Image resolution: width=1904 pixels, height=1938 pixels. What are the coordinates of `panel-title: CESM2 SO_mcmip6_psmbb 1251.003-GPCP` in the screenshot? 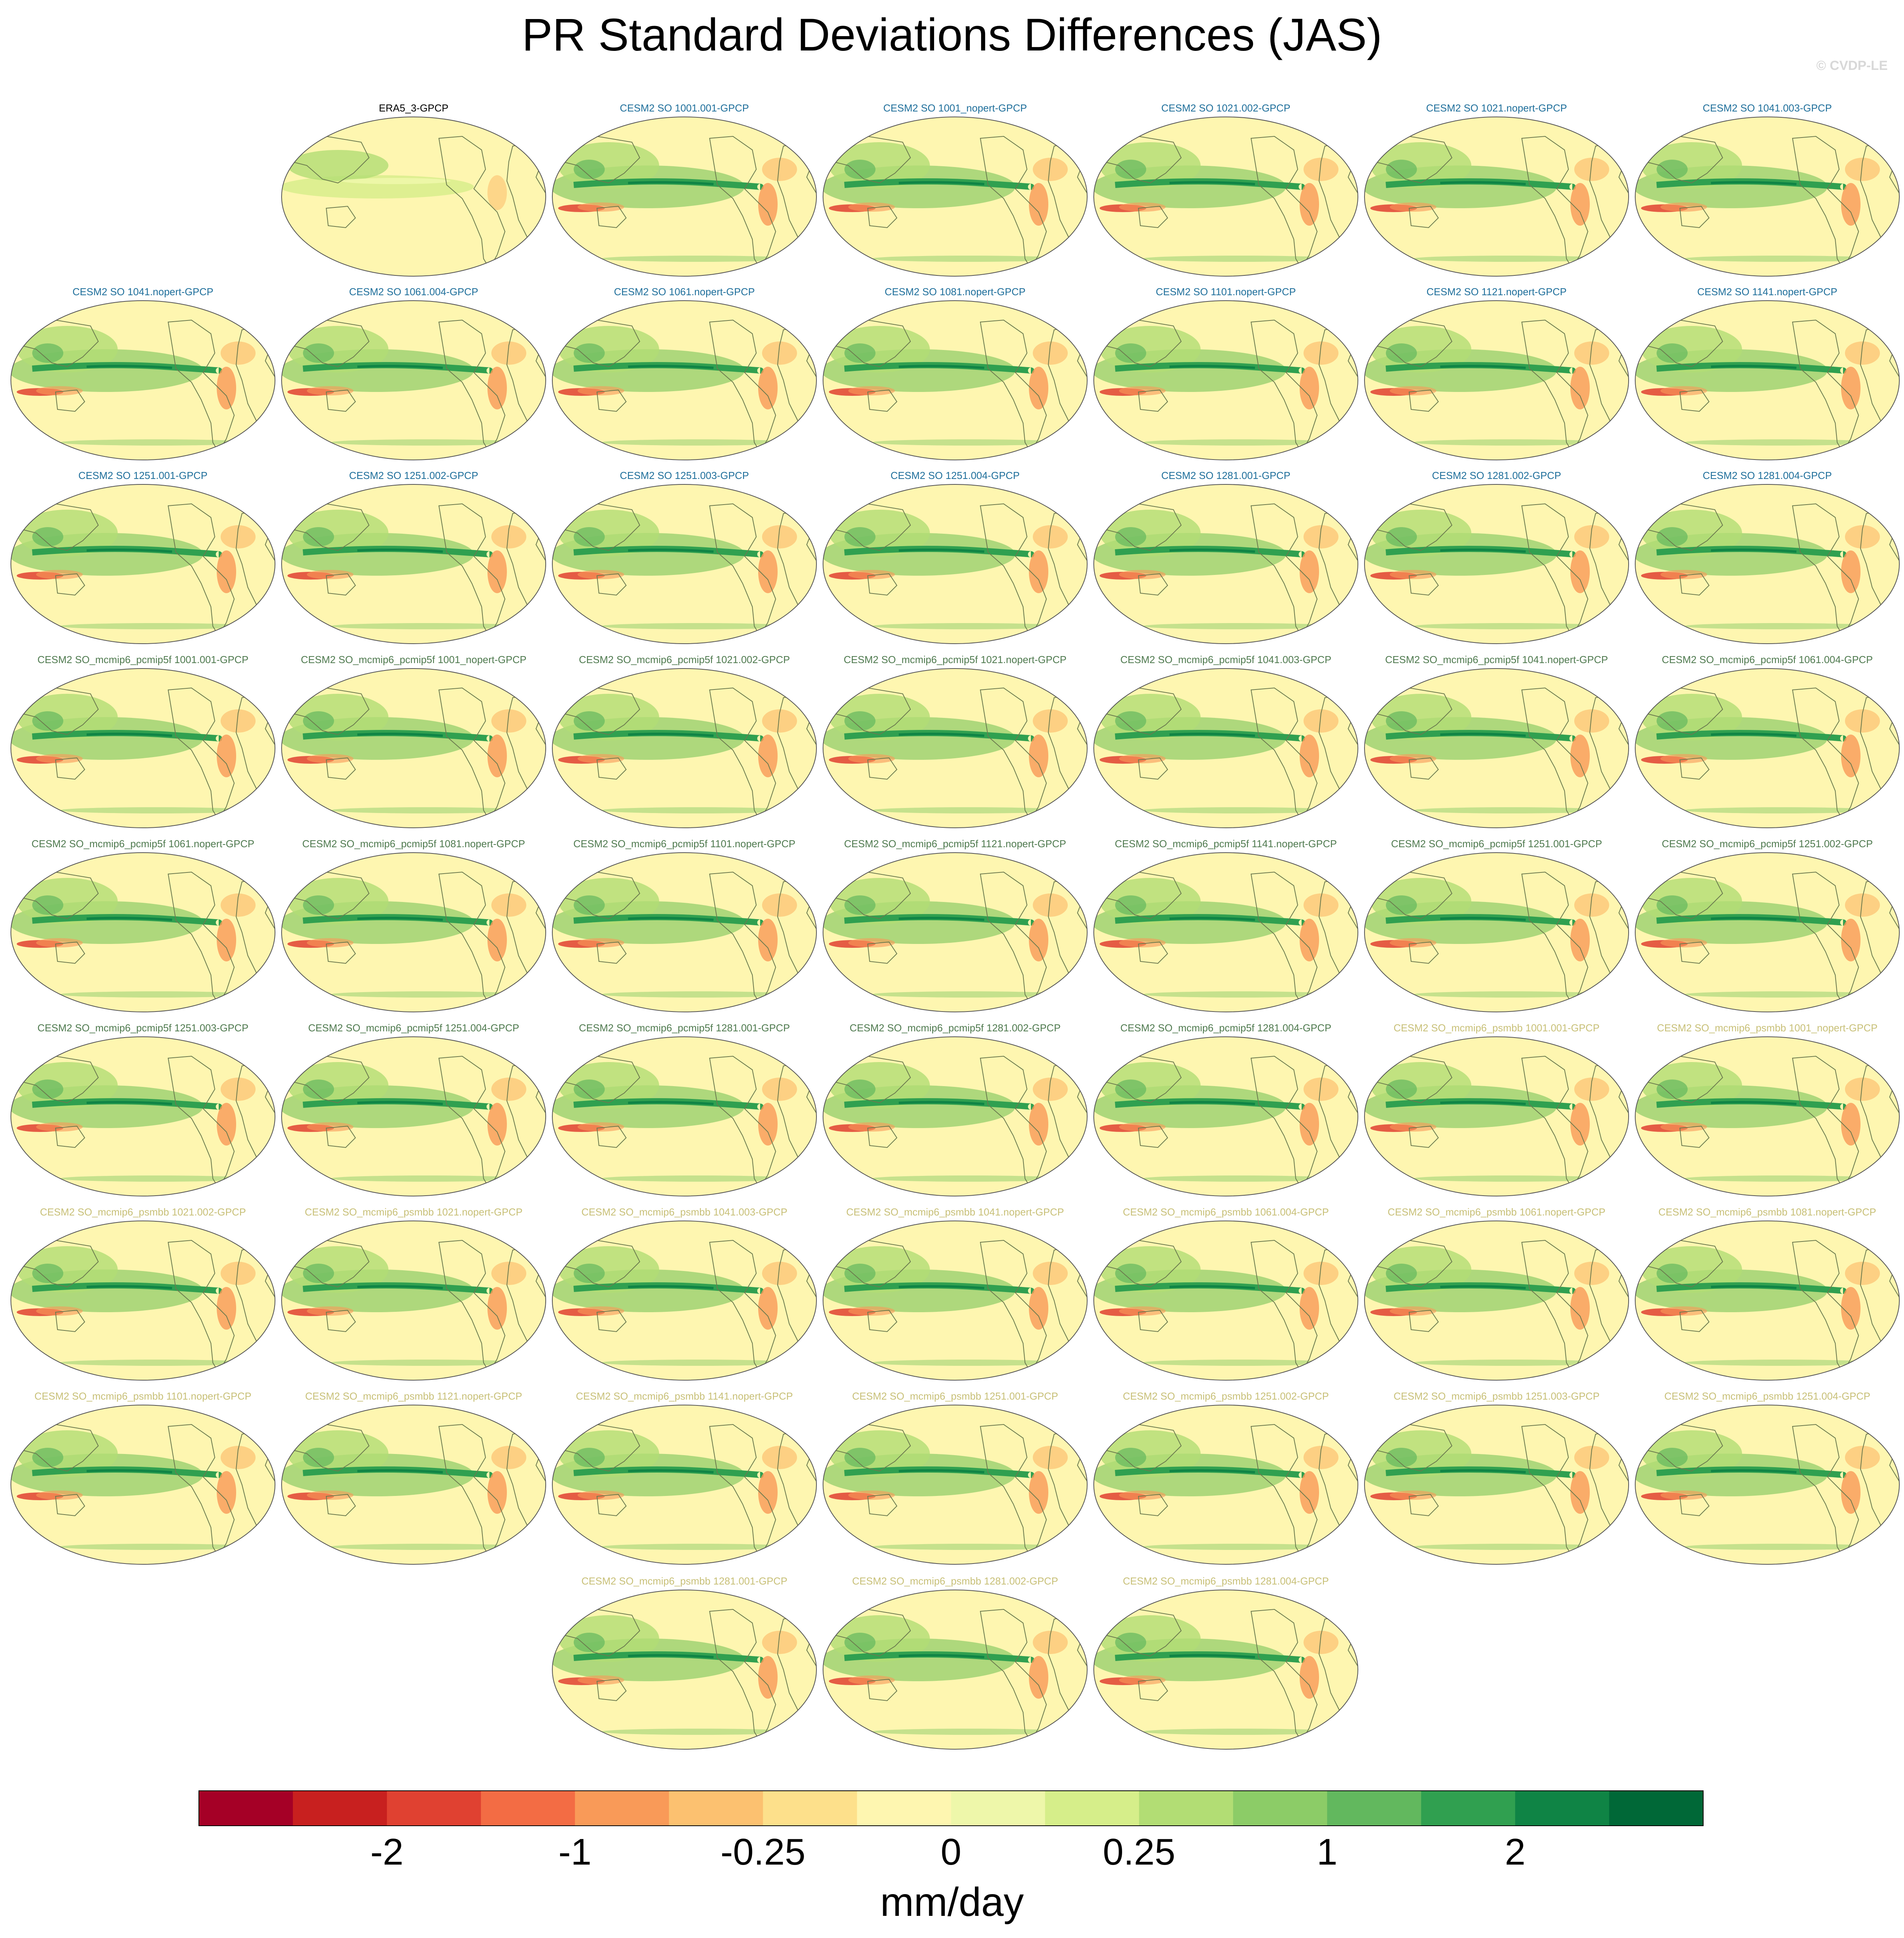 It's located at (1497, 1396).